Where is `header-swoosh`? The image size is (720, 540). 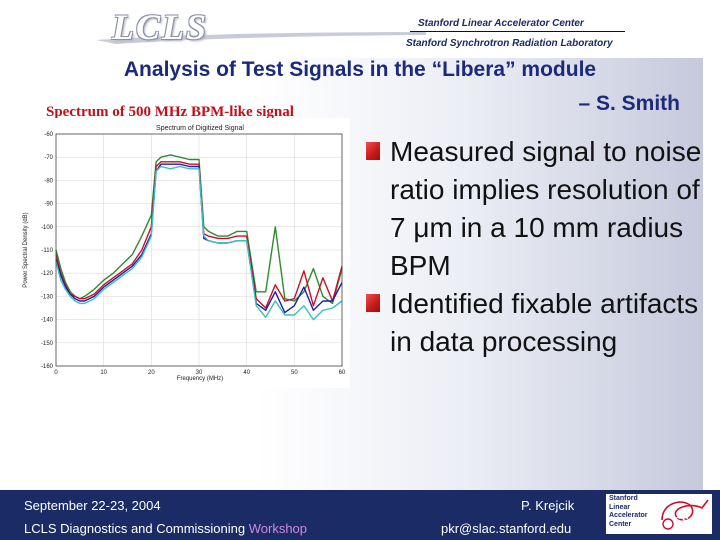 header-swoosh is located at coordinates (261, 38).